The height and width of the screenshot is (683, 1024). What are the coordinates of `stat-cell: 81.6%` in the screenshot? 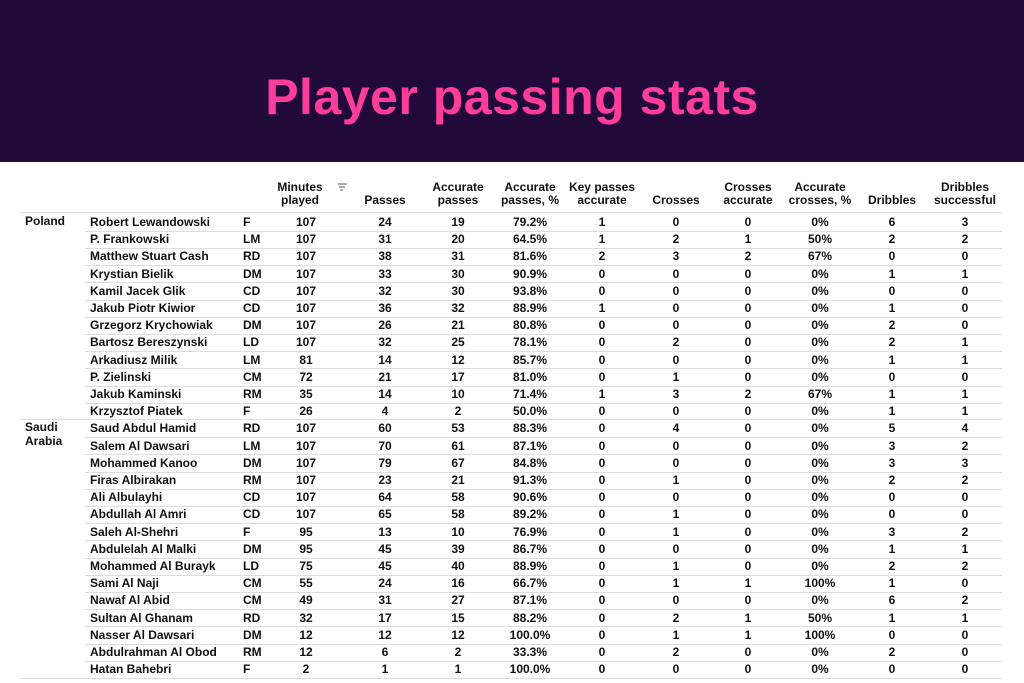 It's located at (530, 256).